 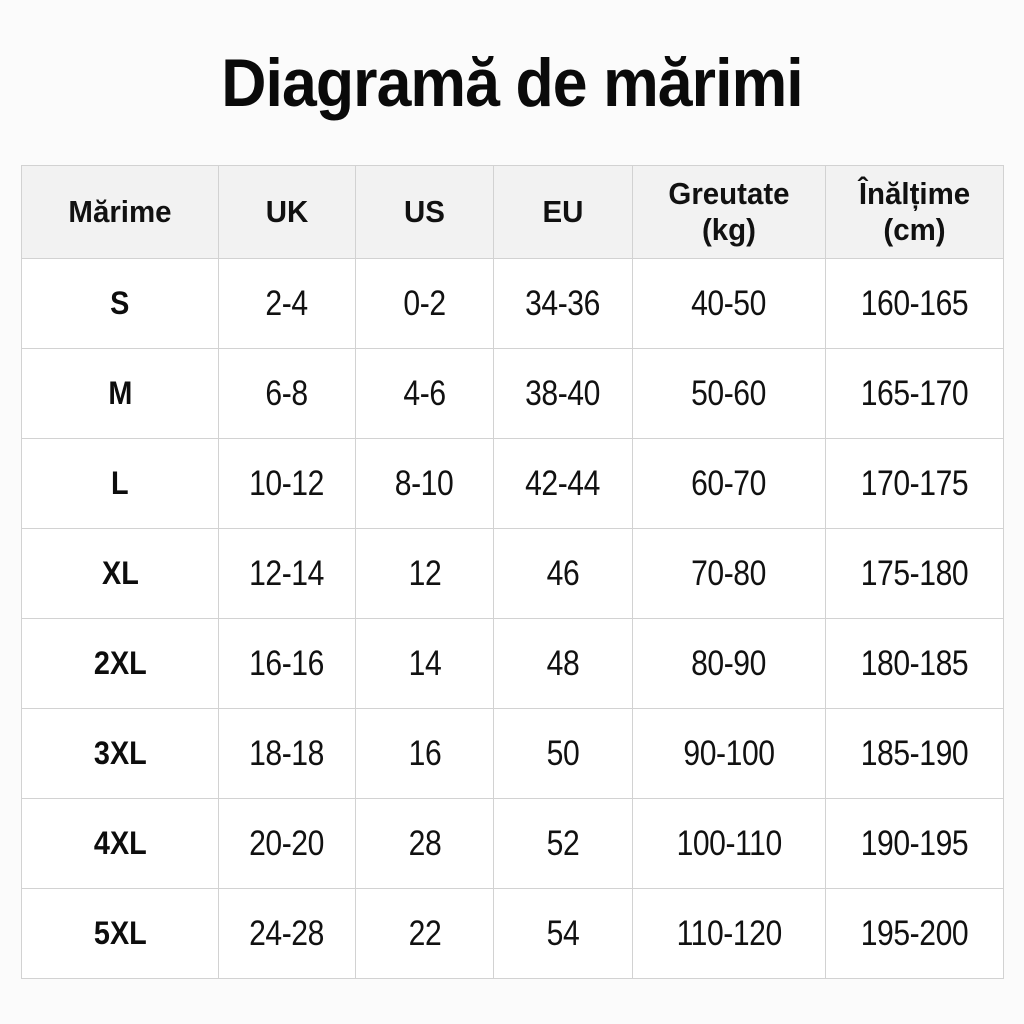 I want to click on page-title-text: Diagramă de mărimi, so click(x=512, y=83).